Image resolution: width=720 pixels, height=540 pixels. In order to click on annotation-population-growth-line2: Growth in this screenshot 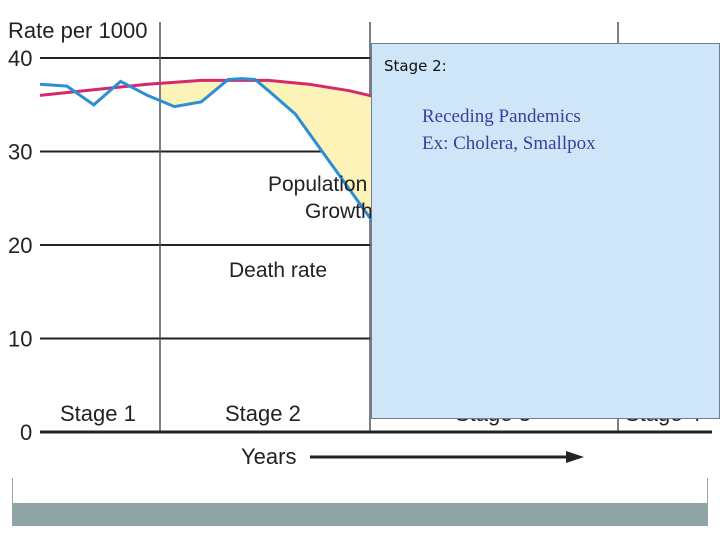, I will do `click(339, 211)`.